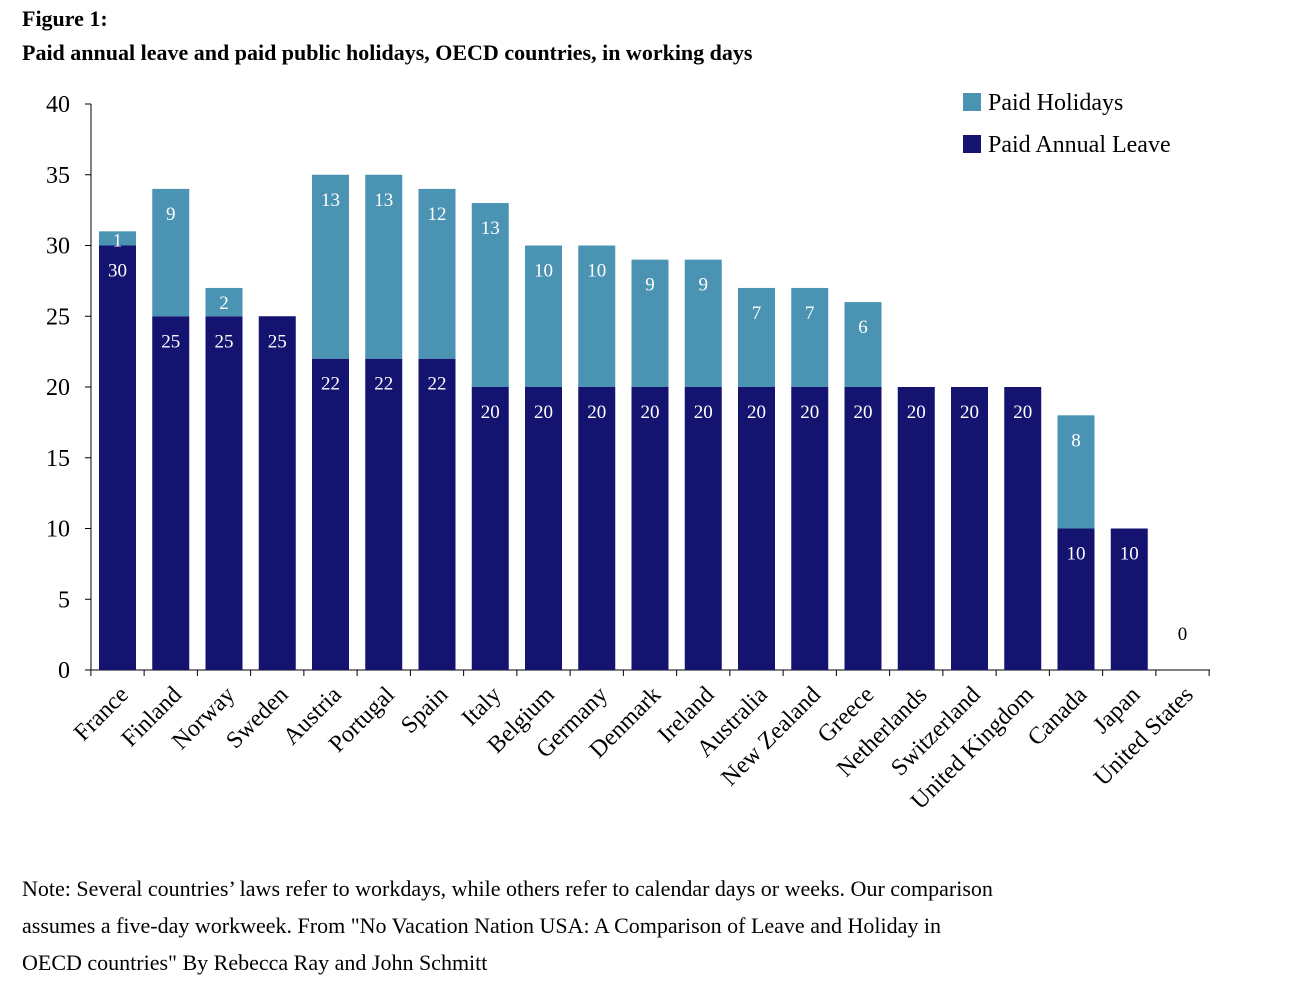  I want to click on y-tick-label: 30, so click(58, 247).